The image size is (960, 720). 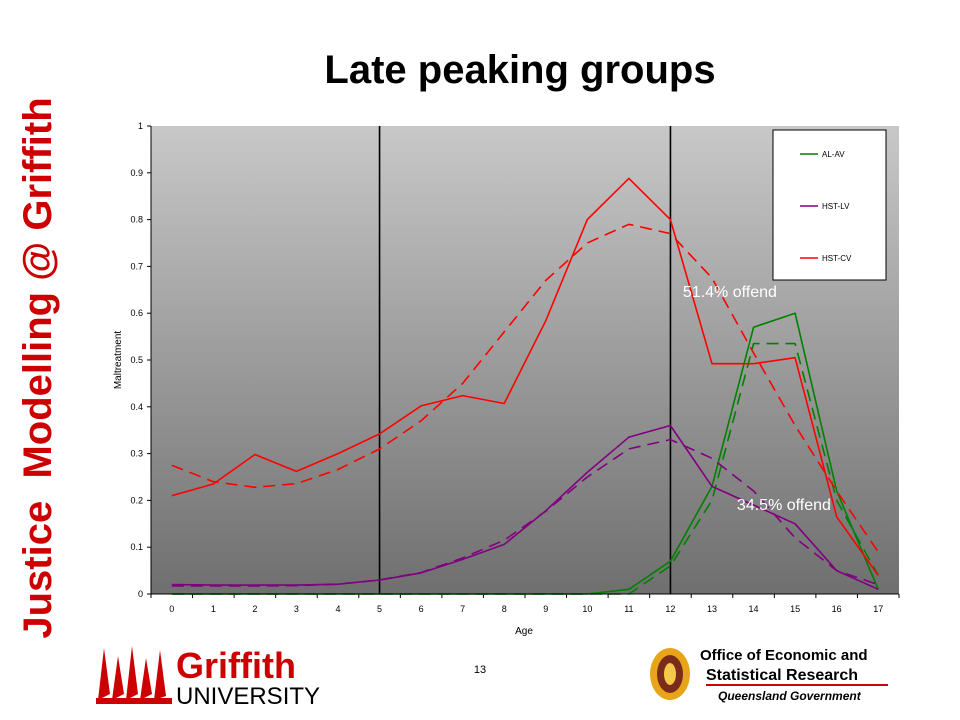 I want to click on x-tick-label: 10, so click(x=587, y=609).